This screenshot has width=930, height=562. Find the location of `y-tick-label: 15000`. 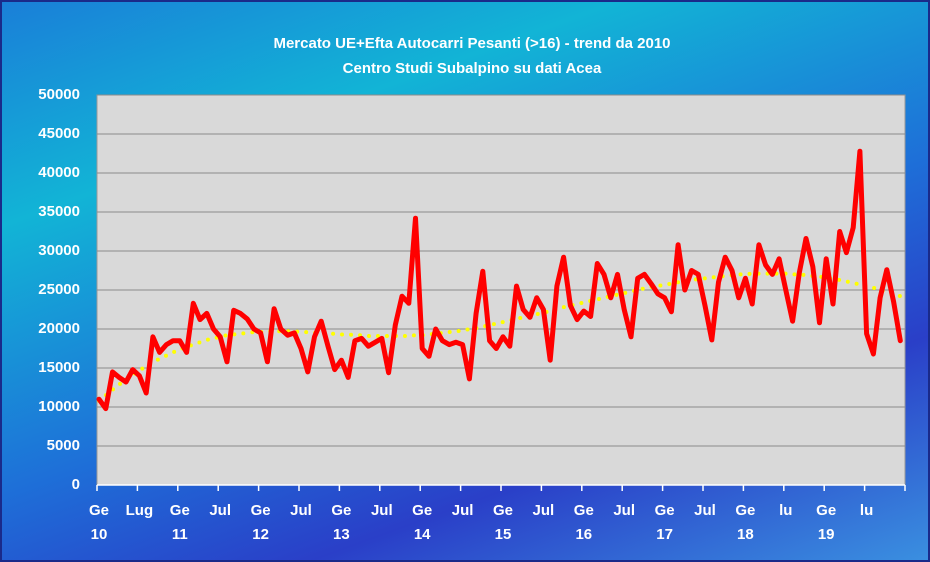

y-tick-label: 15000 is located at coordinates (59, 367).